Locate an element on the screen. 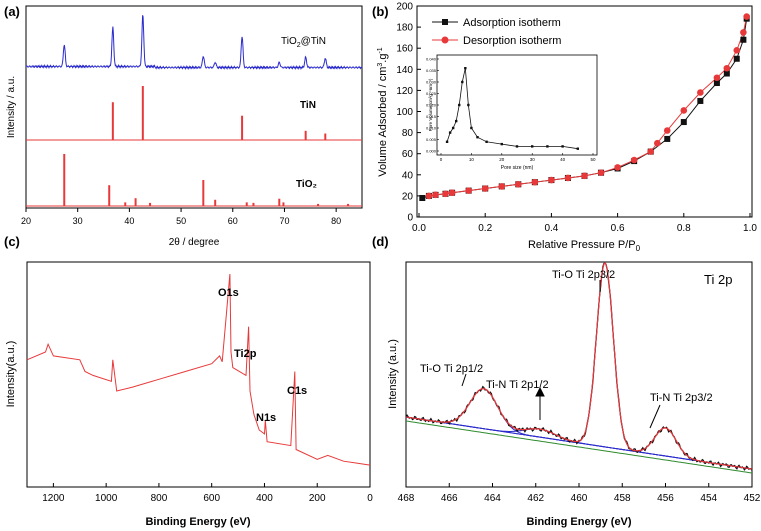 The image size is (761, 531). annotation-tin-2p32: Ti-N Ti 2p3/2 is located at coordinates (681, 398).